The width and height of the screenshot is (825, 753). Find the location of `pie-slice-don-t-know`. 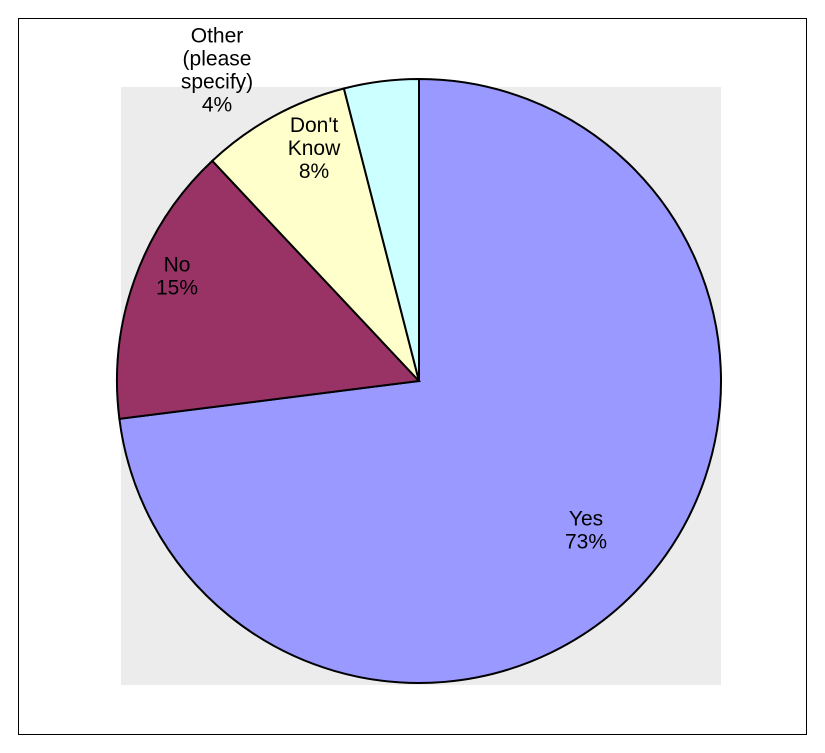

pie-slice-don-t-know is located at coordinates (315, 234).